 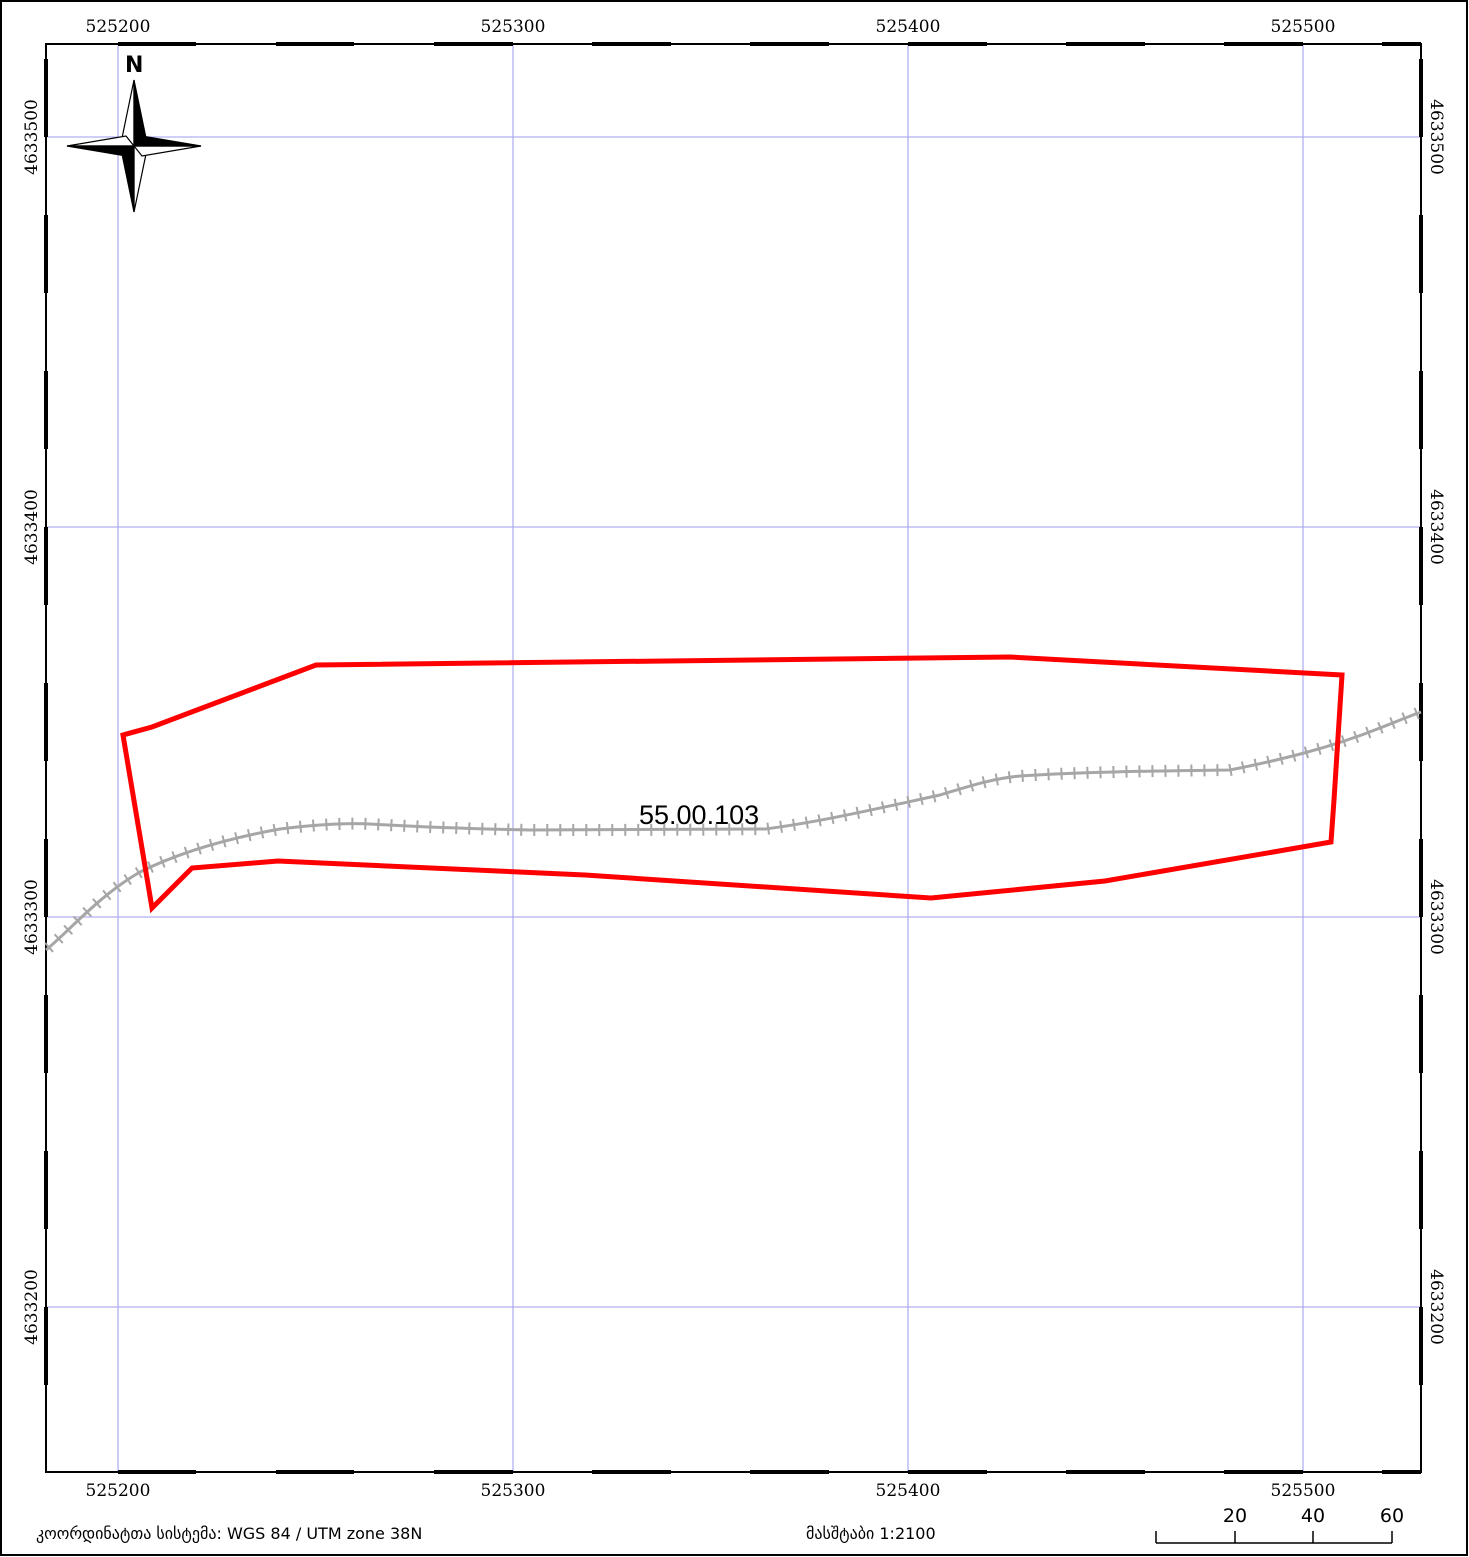 I want to click on y-tick-right: 4633500, so click(x=1436, y=137).